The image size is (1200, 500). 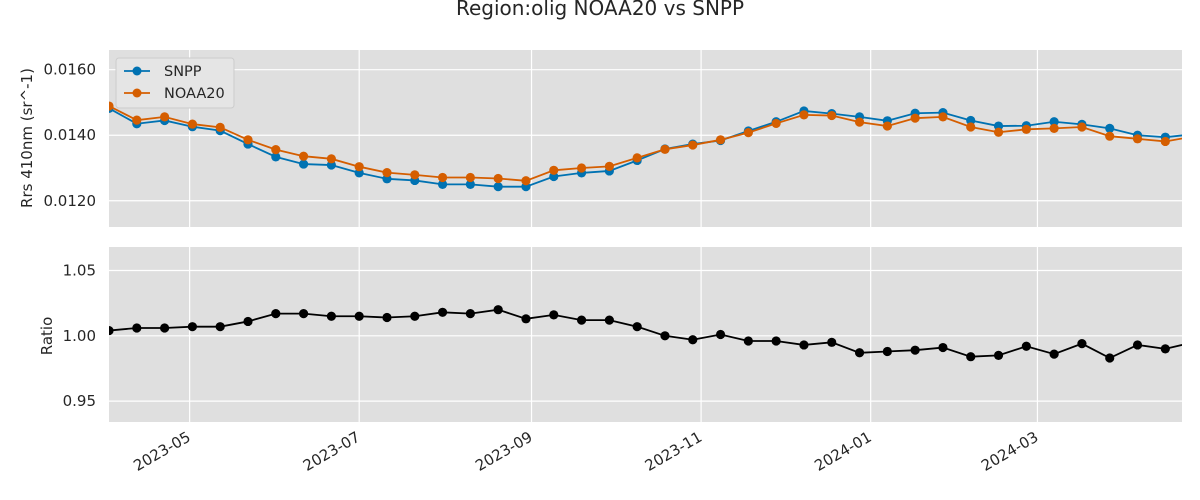 I want to click on top-y-ticks: 0.0120 0.0140 0.0160, so click(x=70, y=135).